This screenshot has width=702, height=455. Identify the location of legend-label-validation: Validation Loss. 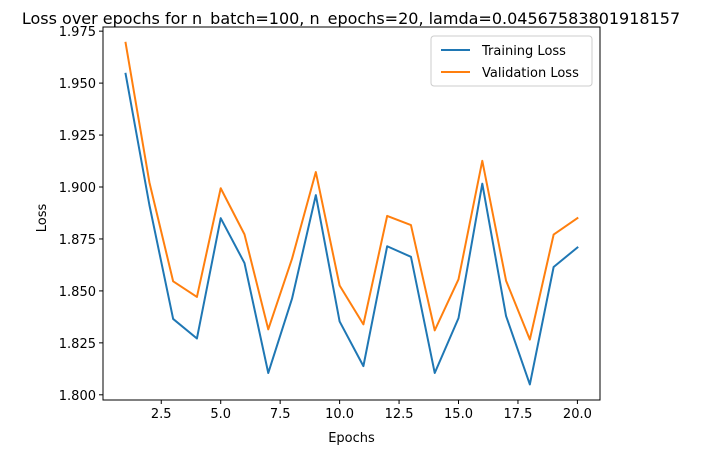
(530, 73).